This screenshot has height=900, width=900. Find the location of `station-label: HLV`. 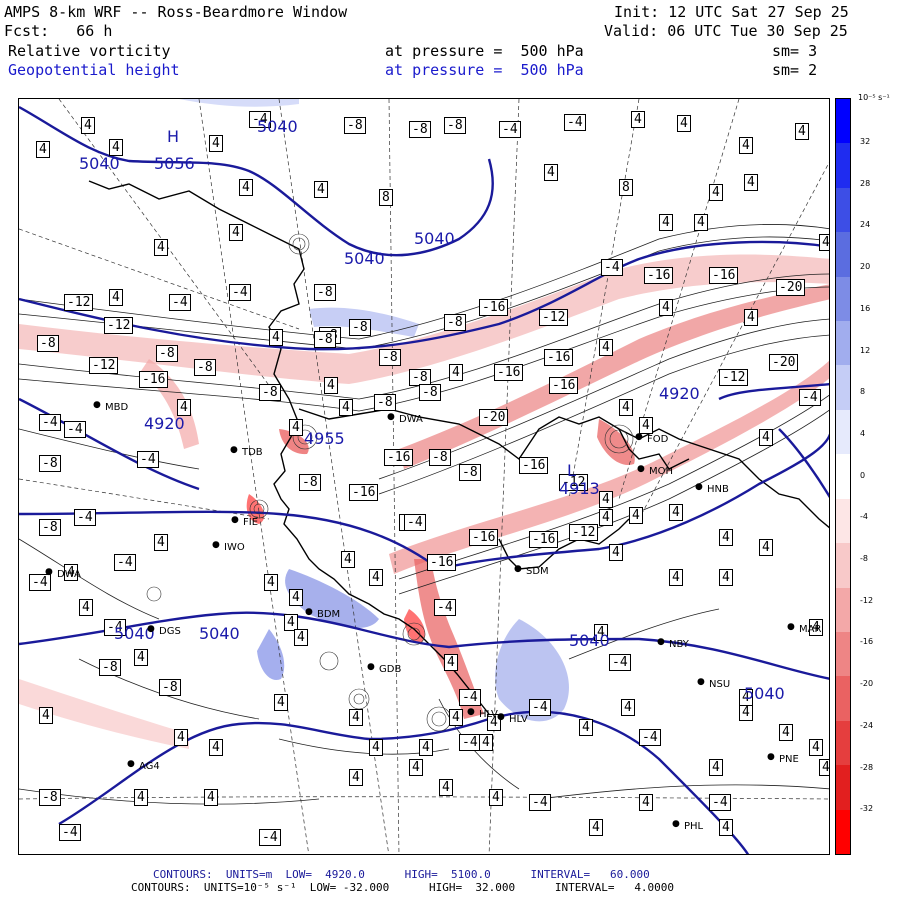

station-label: HLV is located at coordinates (518, 719).